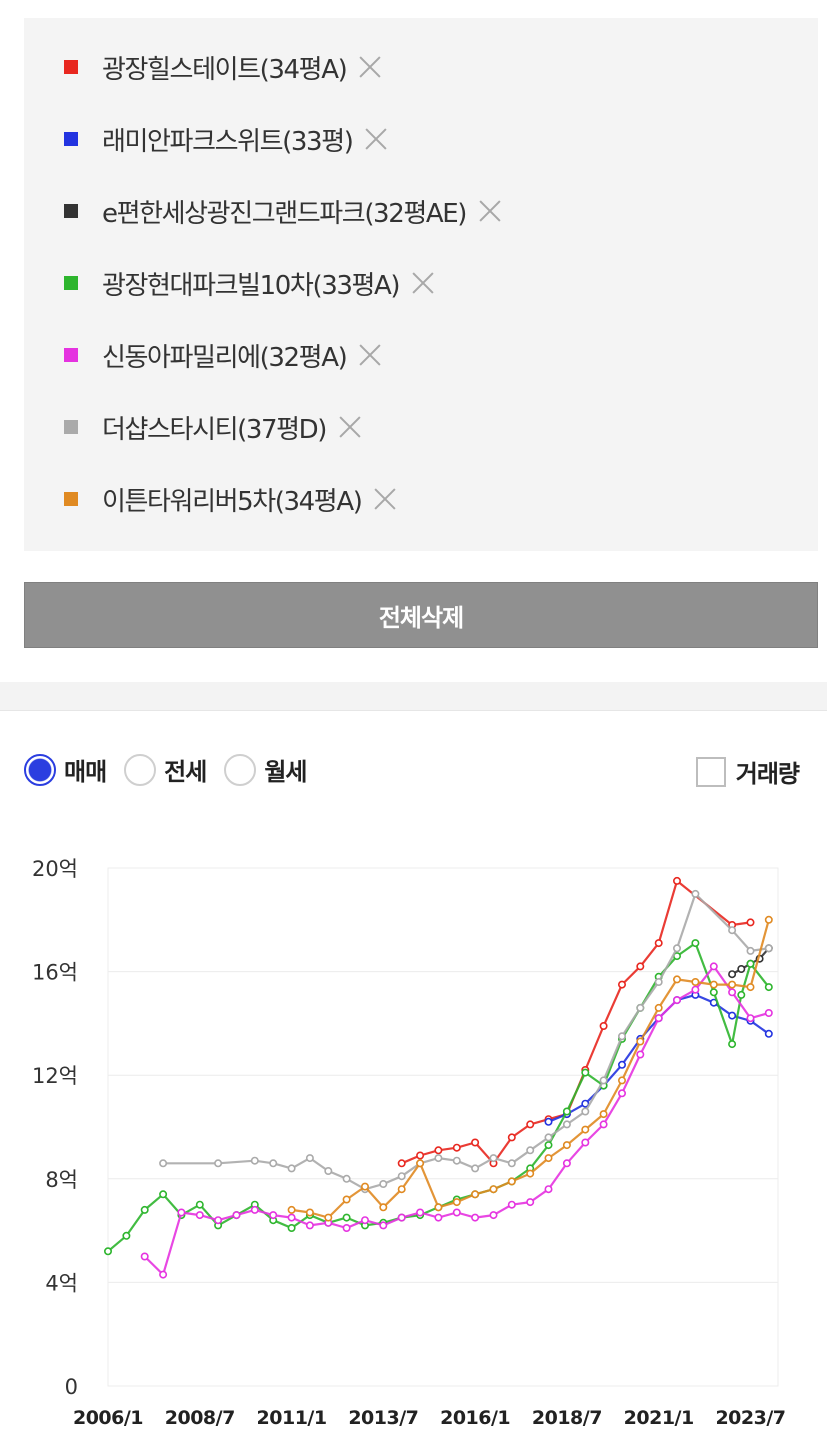 The height and width of the screenshot is (1444, 827). I want to click on radio-monthly-circle, so click(240, 769).